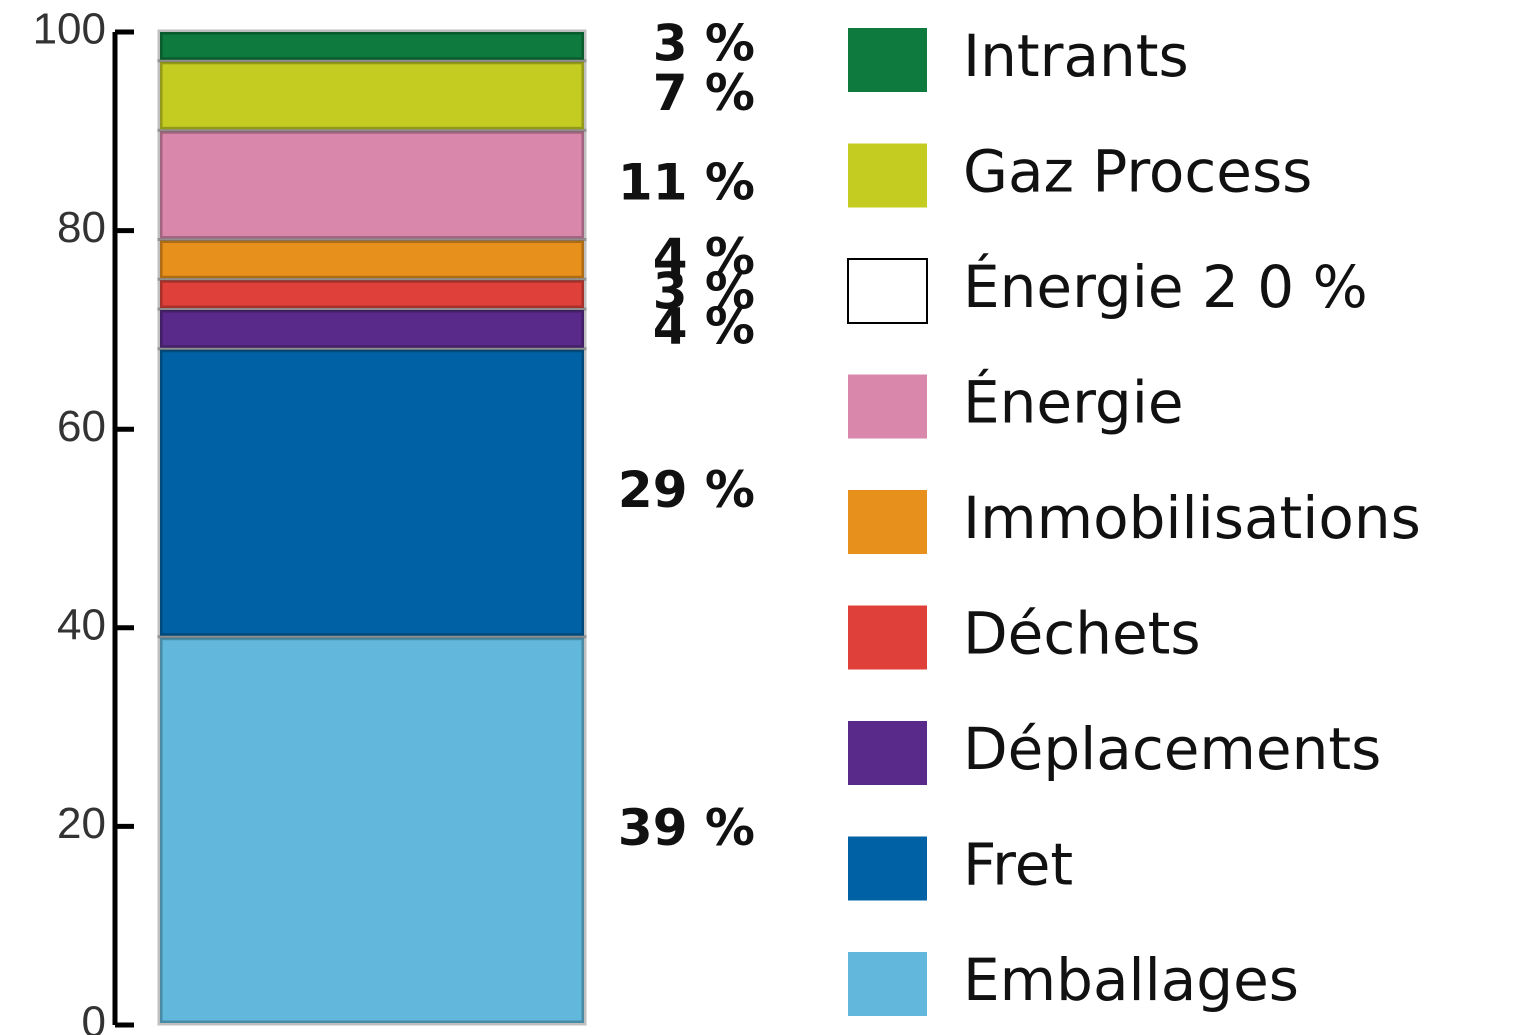 The height and width of the screenshot is (1035, 1514). Describe the element at coordinates (1131, 980) in the screenshot. I see `legend-label: Emballages` at that location.